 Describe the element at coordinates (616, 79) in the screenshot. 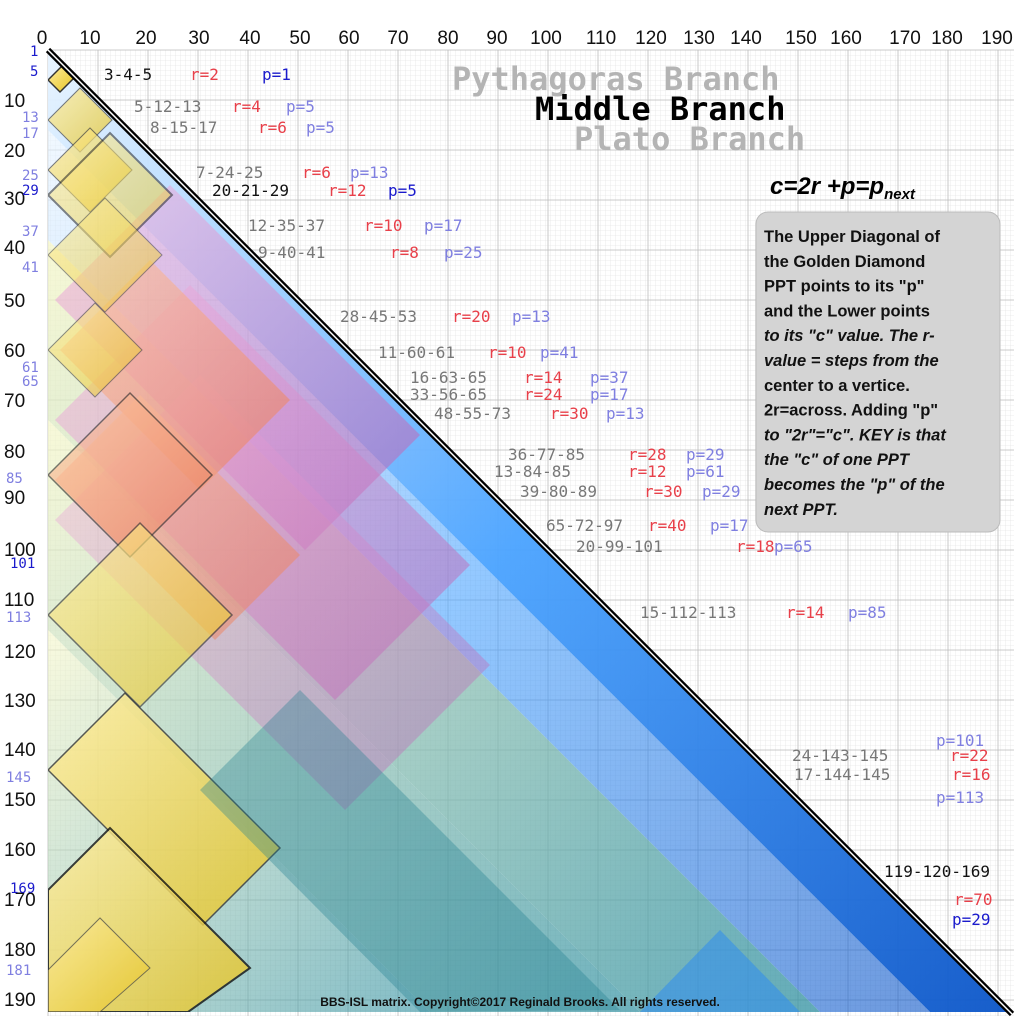

I see `title-pythagoras-branch: Pythagoras Branch` at that location.